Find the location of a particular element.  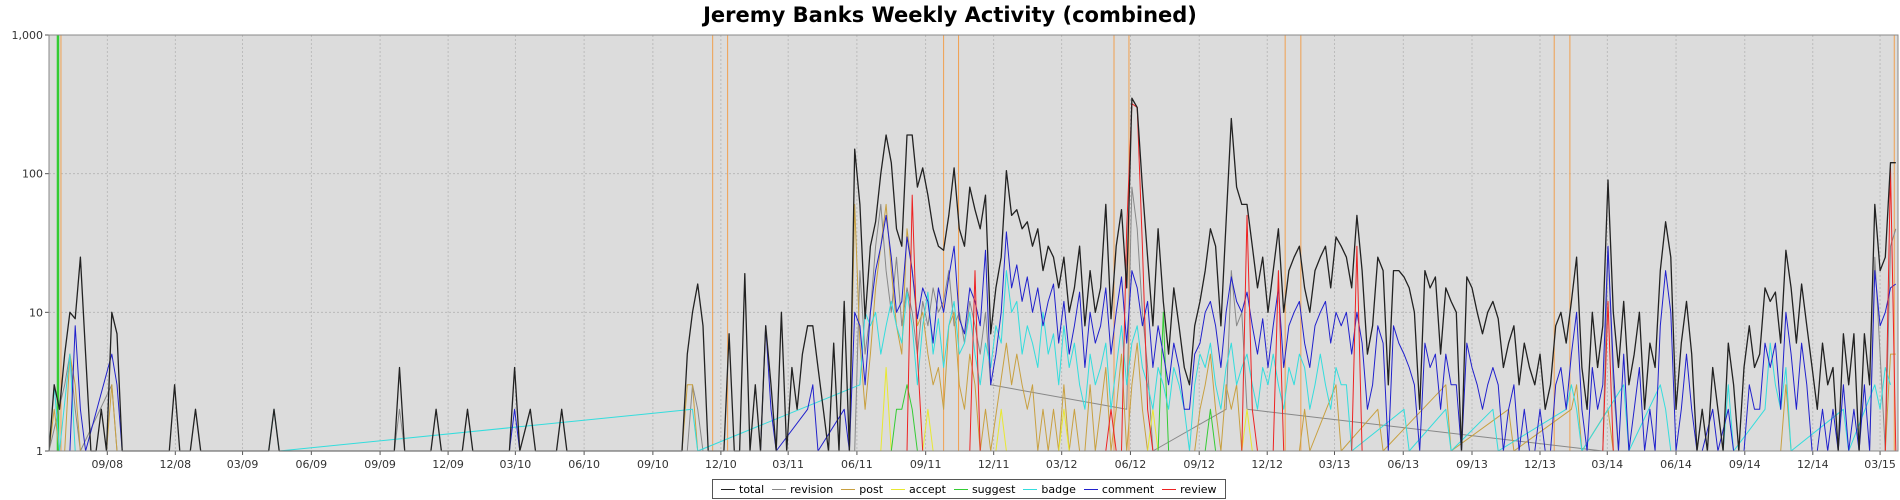

y-tick-label: 10 is located at coordinates (36, 312).